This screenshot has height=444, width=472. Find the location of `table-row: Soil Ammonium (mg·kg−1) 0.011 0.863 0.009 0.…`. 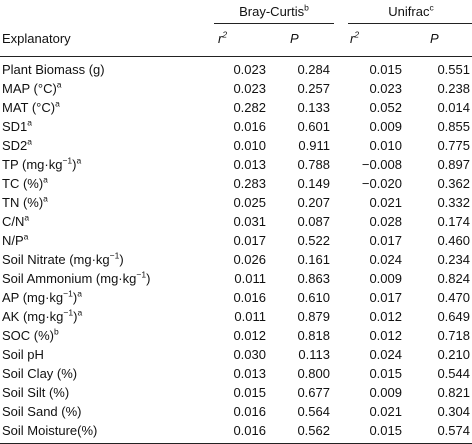

table-row: Soil Ammonium (mg·kg−1) 0.011 0.863 0.009 0.… is located at coordinates (236, 280).